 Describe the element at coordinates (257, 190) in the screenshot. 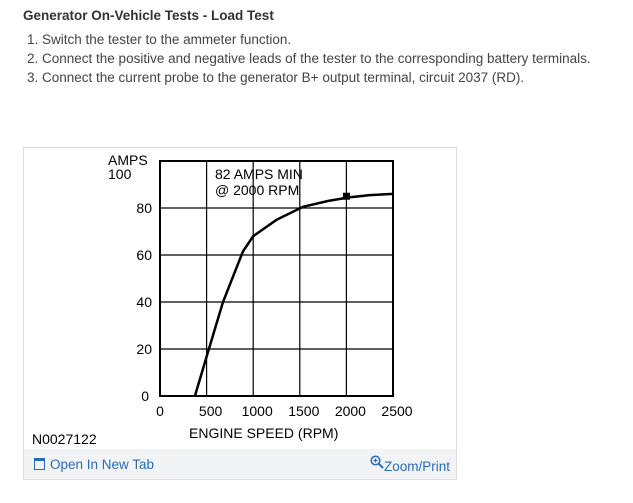

I see `annotation-line2: @ 2000 RPM` at that location.